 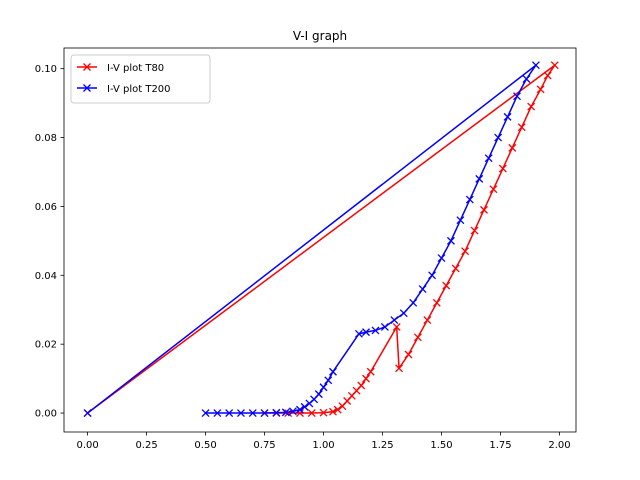 What do you see at coordinates (139, 89) in the screenshot?
I see `legend-label: I-V plot T200` at bounding box center [139, 89].